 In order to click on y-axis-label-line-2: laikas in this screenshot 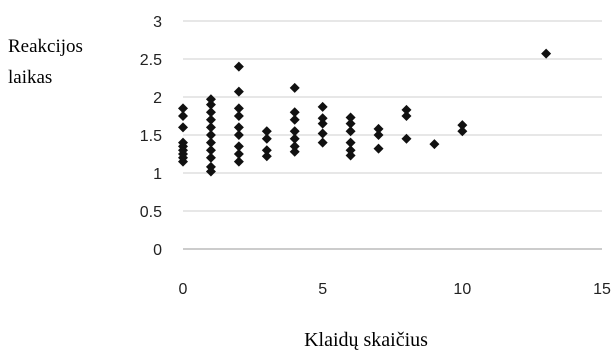, I will do `click(30, 77)`.